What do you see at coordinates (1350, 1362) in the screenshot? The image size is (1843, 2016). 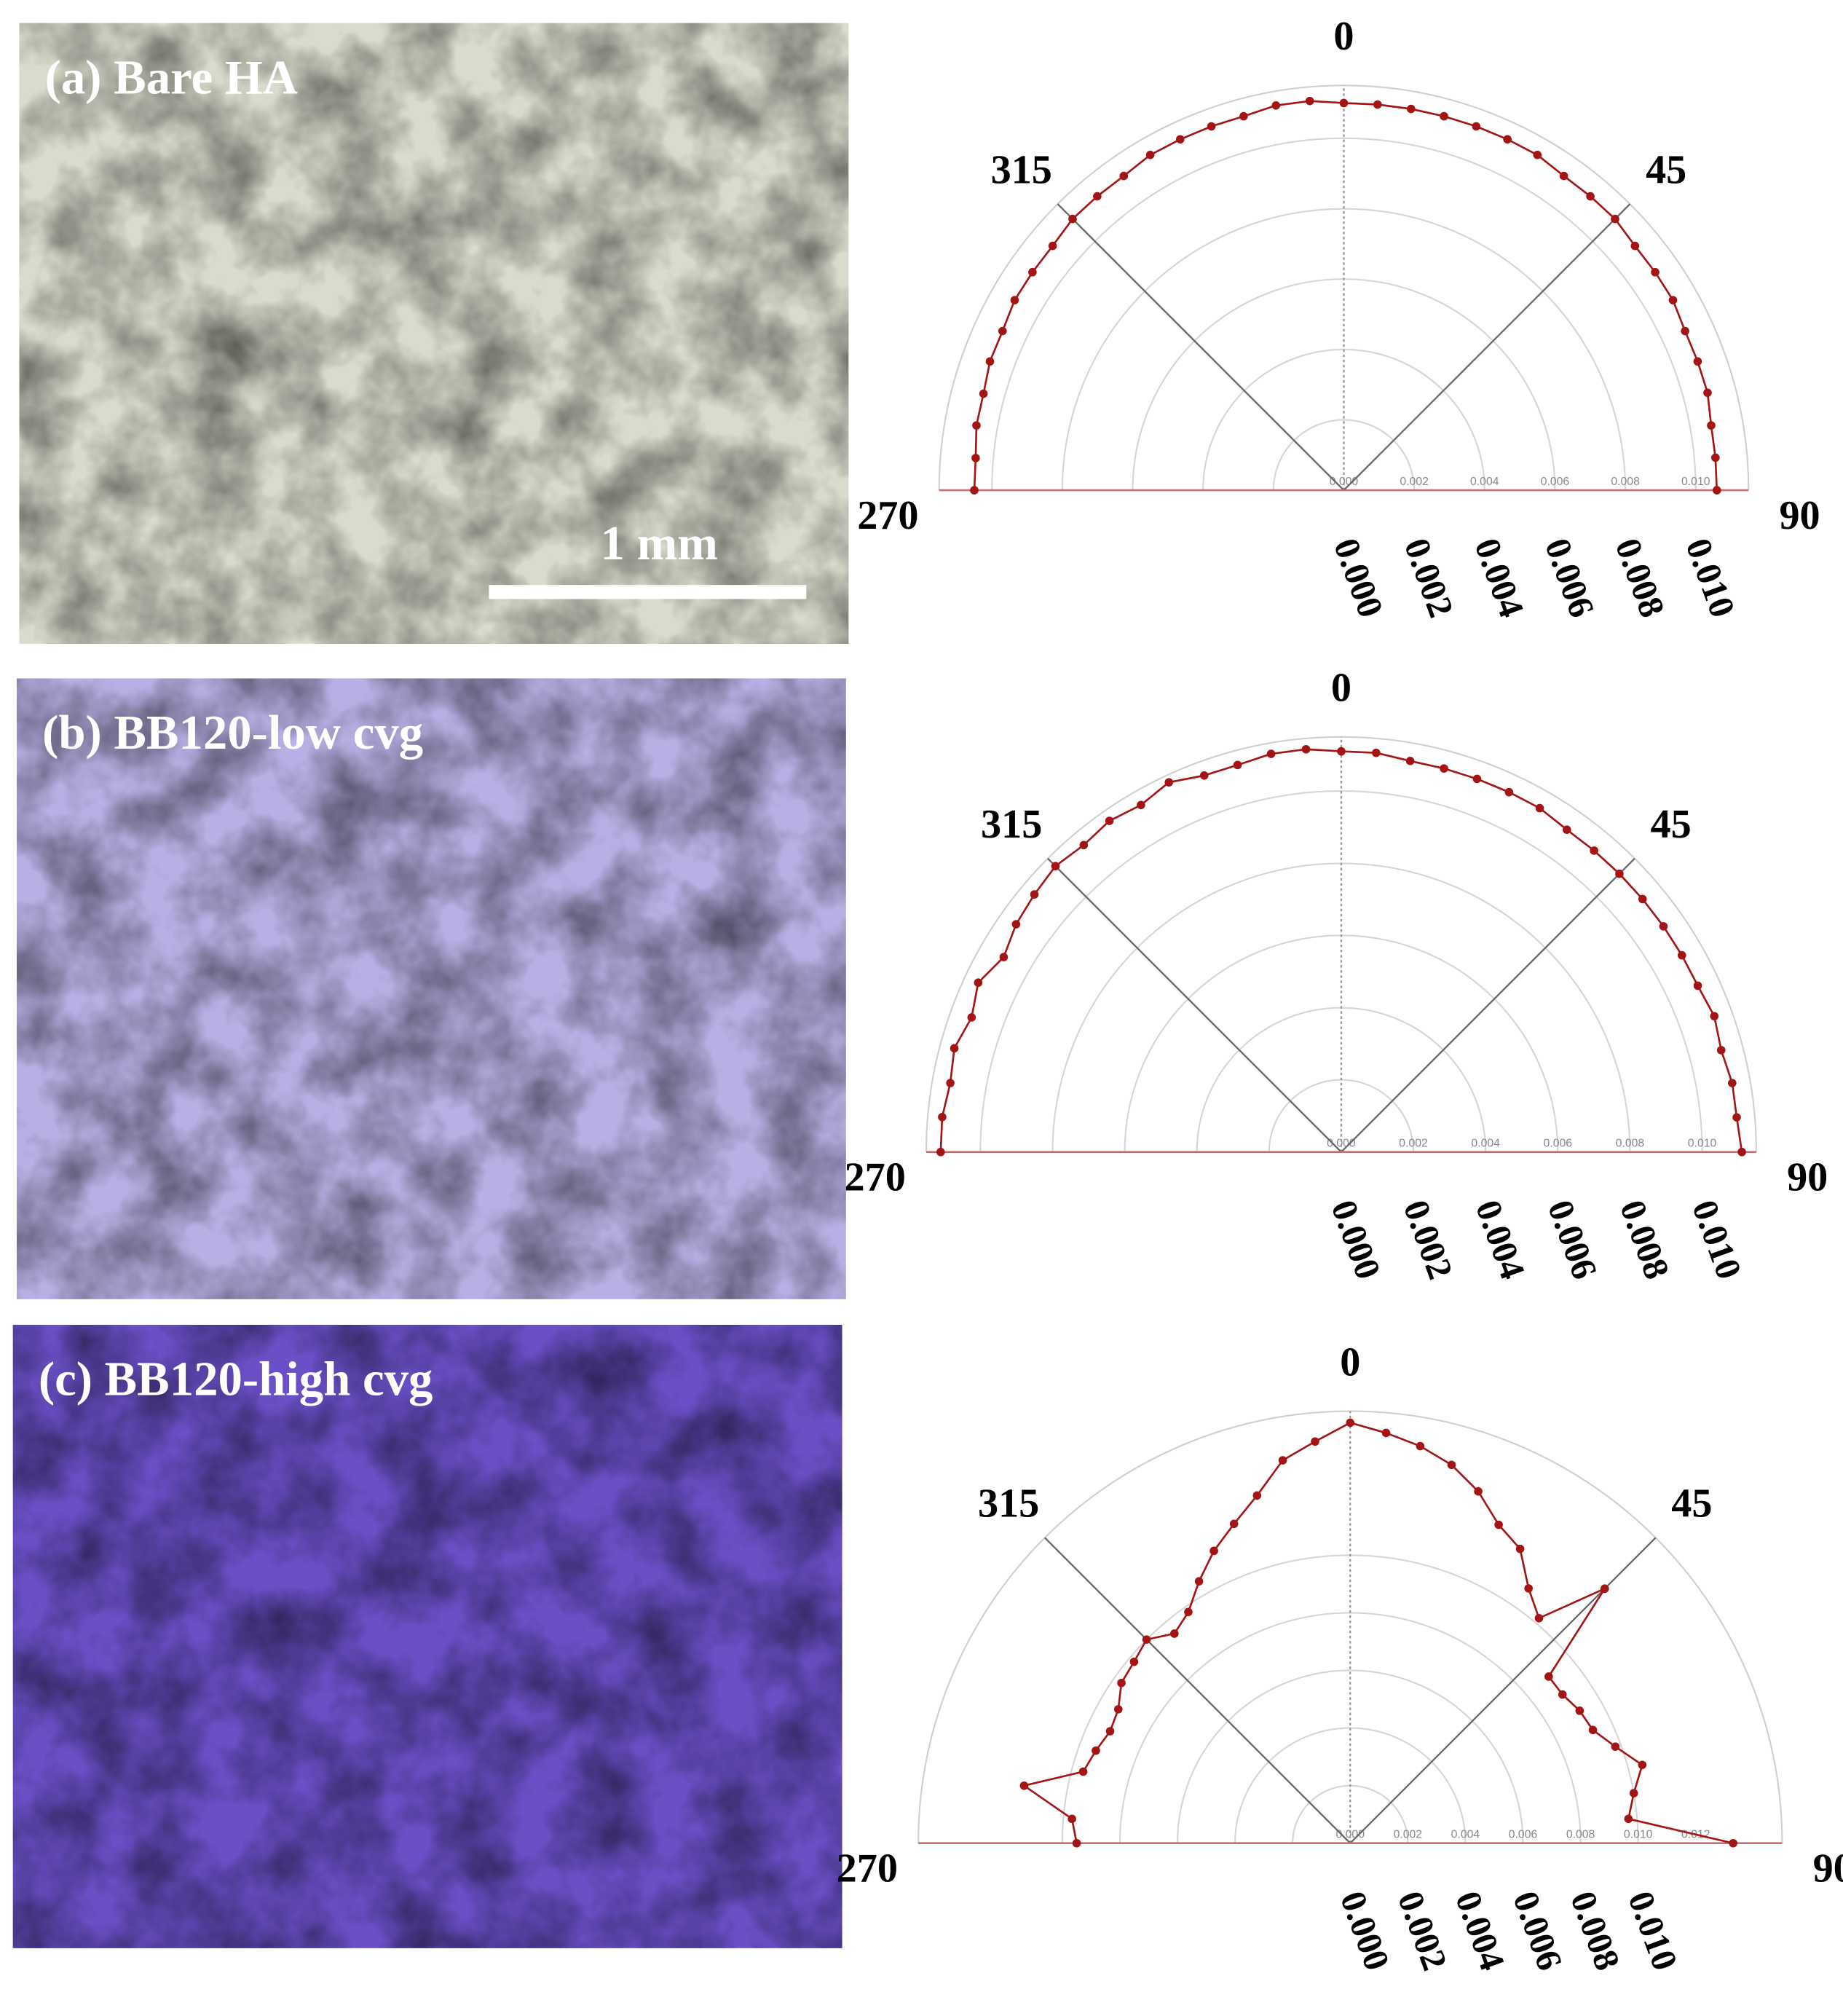 I see `angle-tick-label: 0` at bounding box center [1350, 1362].